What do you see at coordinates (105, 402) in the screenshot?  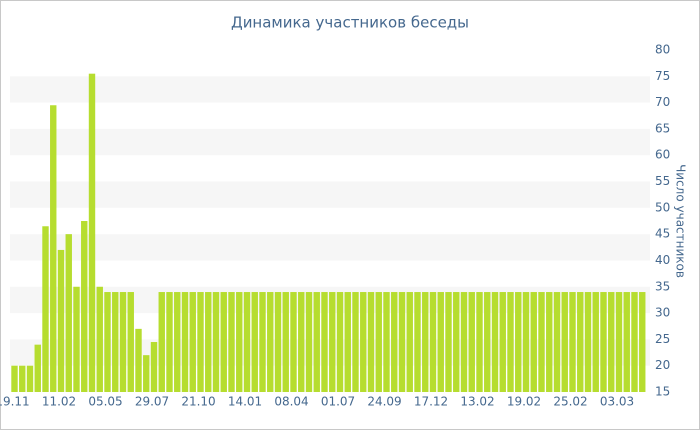 I see `x-tick-label: 05.05` at bounding box center [105, 402].